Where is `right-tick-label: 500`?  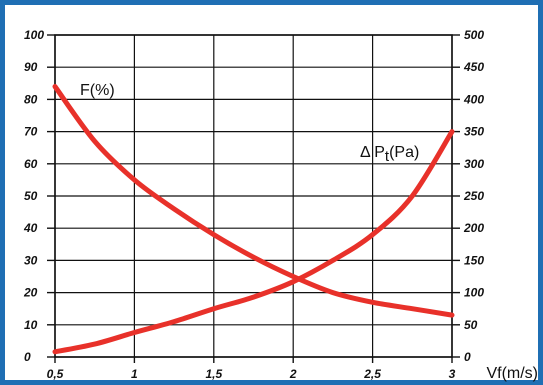 right-tick-label: 500 is located at coordinates (474, 35).